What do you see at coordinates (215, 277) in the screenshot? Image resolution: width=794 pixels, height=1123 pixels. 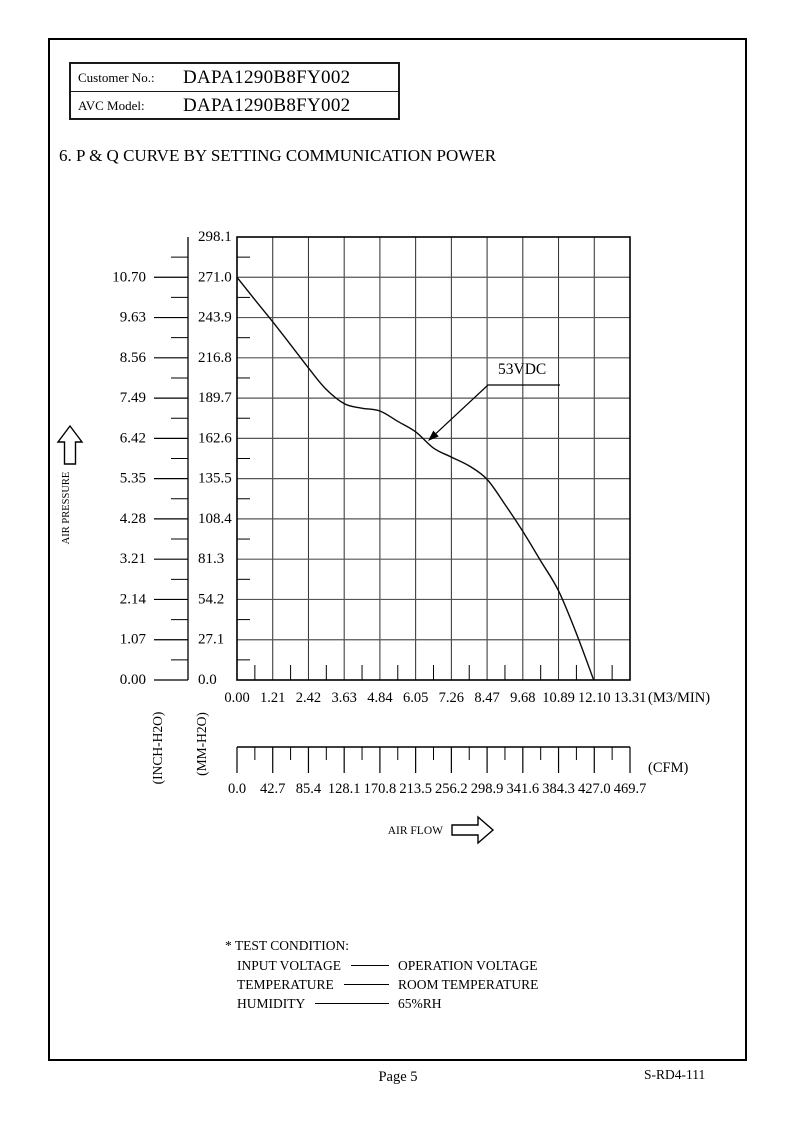 I see `mm-tick-label: 271.0` at bounding box center [215, 277].